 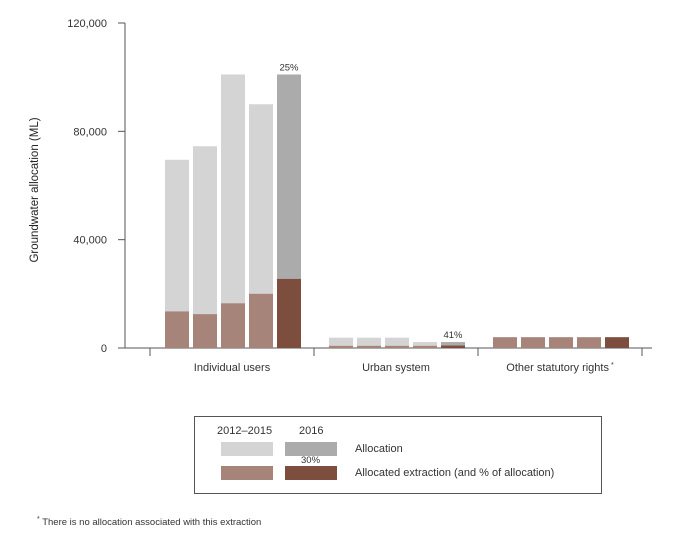 I want to click on x-category-label: Urban system, so click(x=396, y=368).